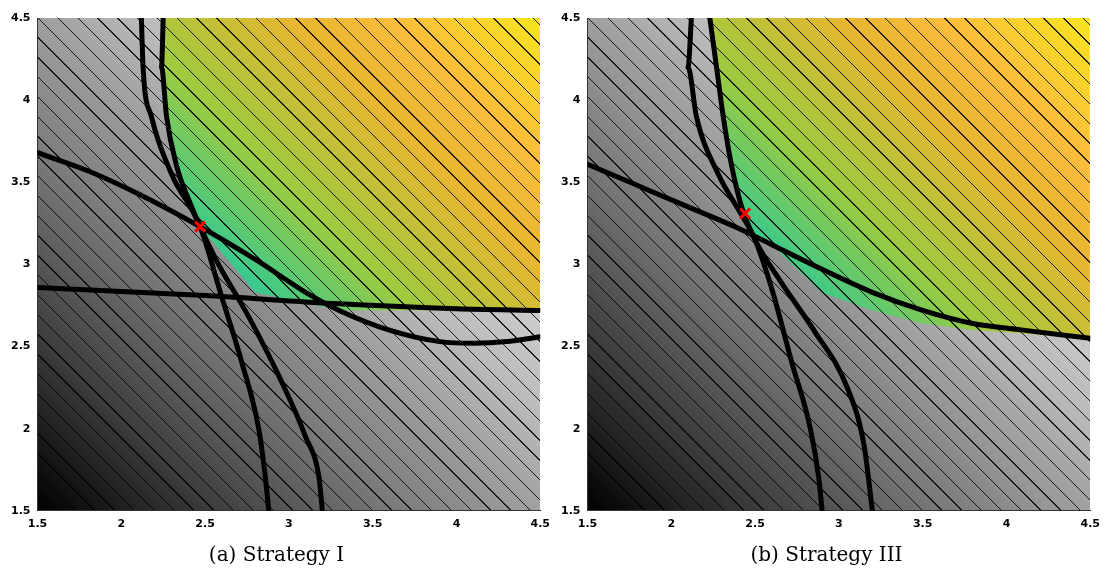 The image size is (1109, 587). What do you see at coordinates (826, 554) in the screenshot?
I see `text: (b) Strategy III` at bounding box center [826, 554].